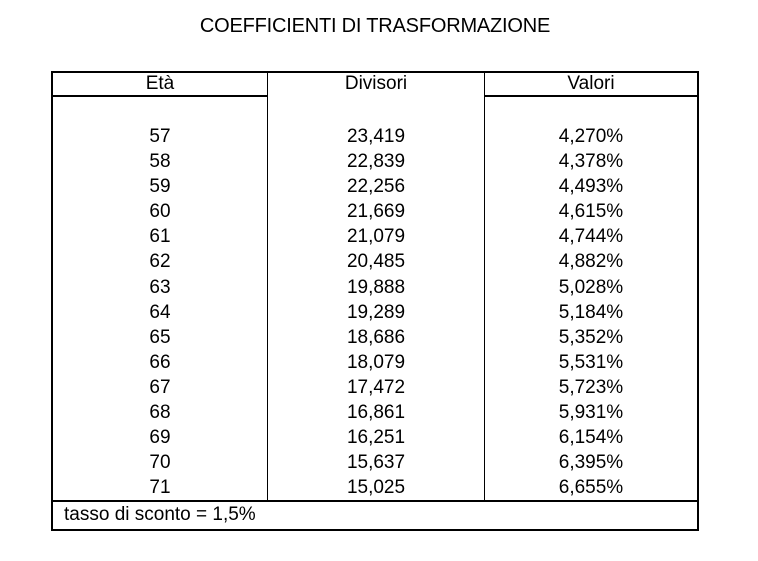  Describe the element at coordinates (376, 212) in the screenshot. I see `divisori-cell: 21,669` at that location.